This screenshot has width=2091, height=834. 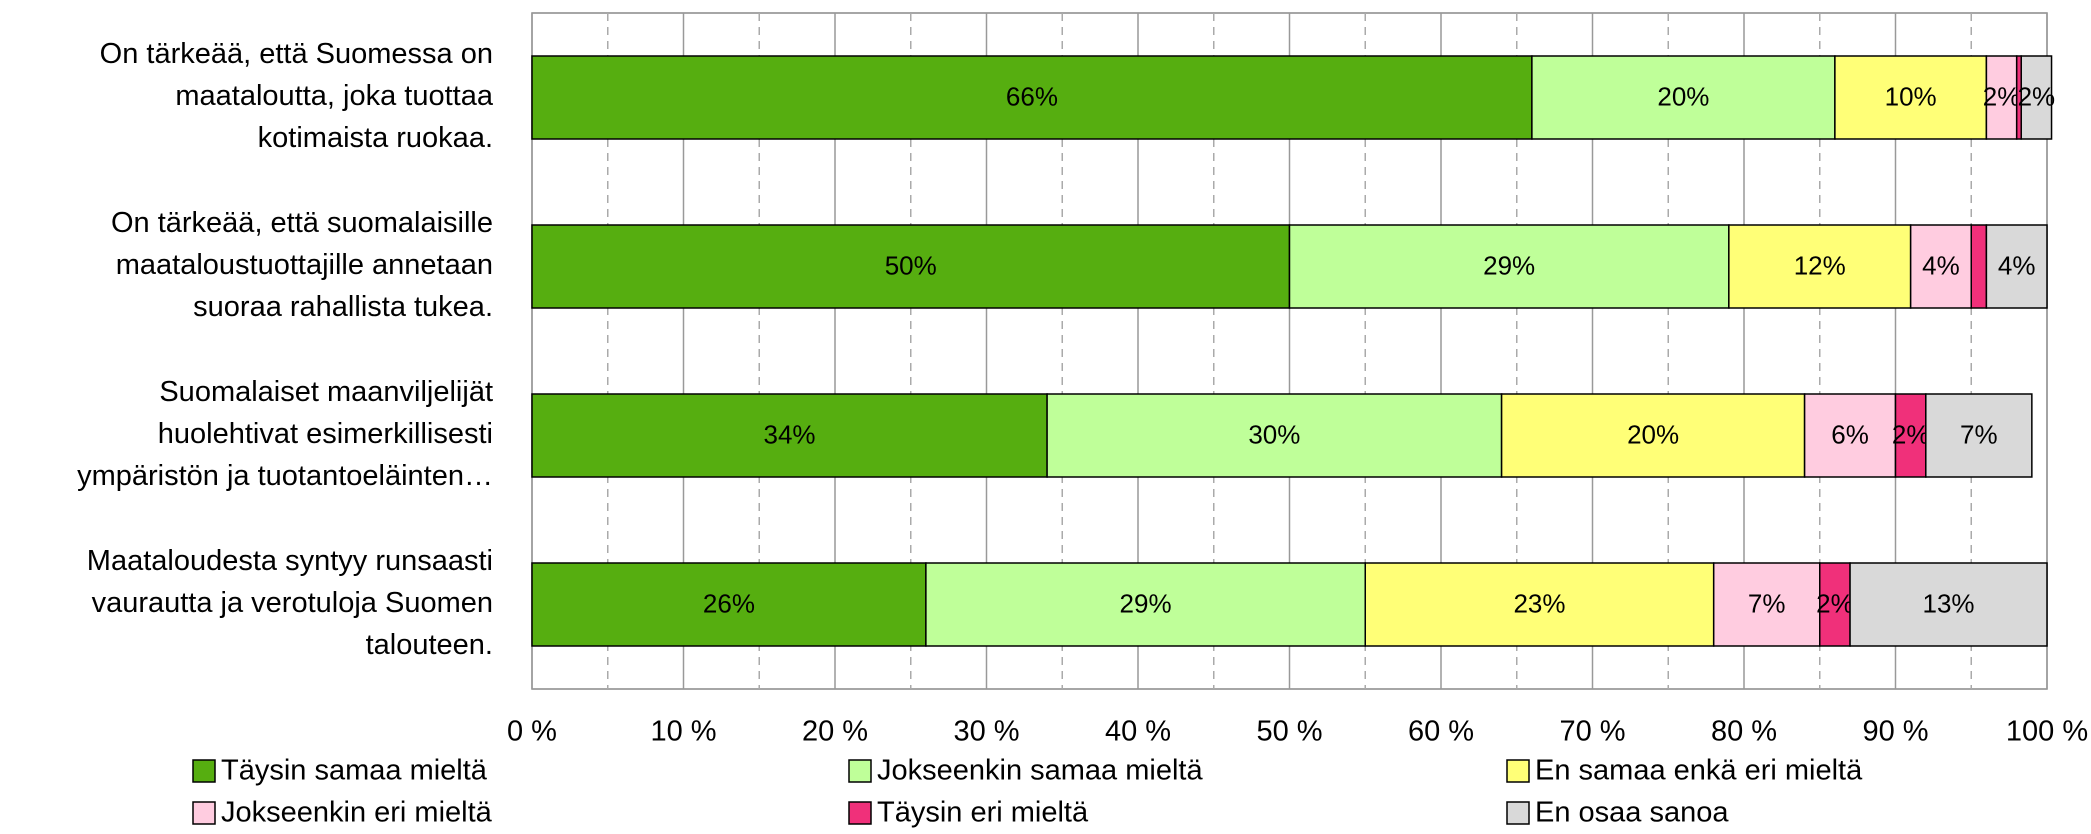 I want to click on value-label: 13%, so click(x=1949, y=603).